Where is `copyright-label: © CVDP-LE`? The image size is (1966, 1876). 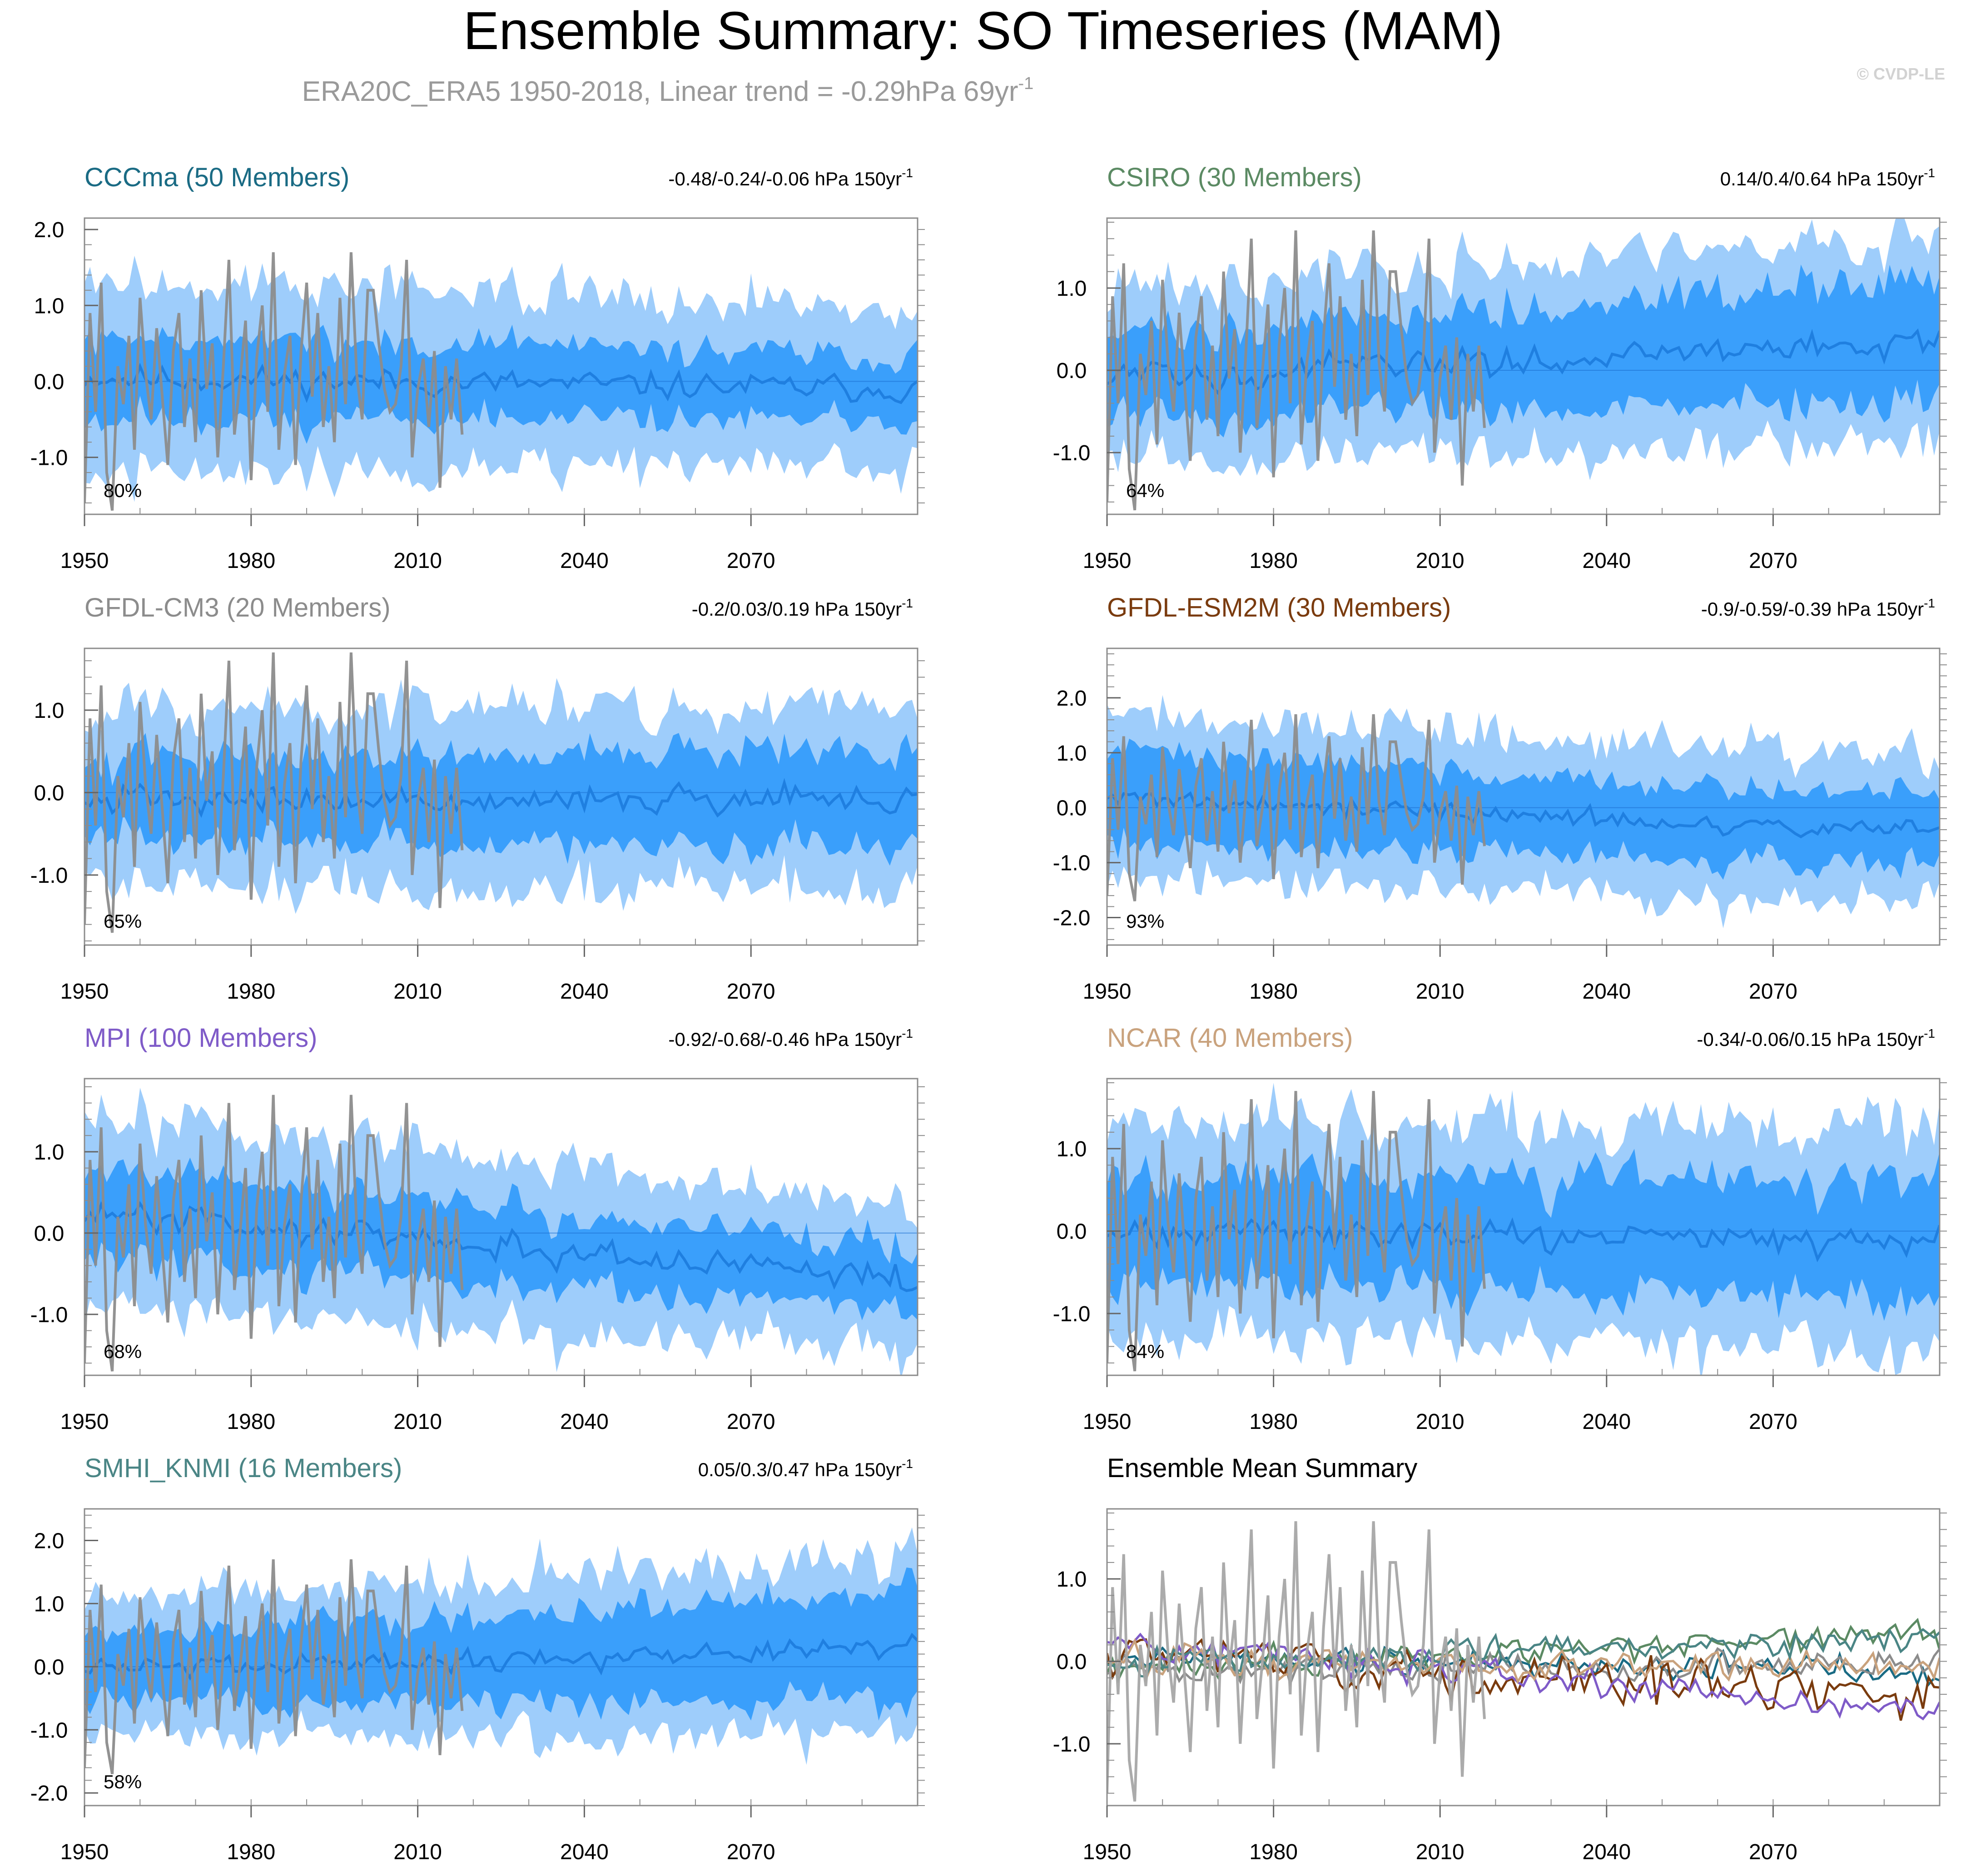
copyright-label: © CVDP-LE is located at coordinates (1901, 74).